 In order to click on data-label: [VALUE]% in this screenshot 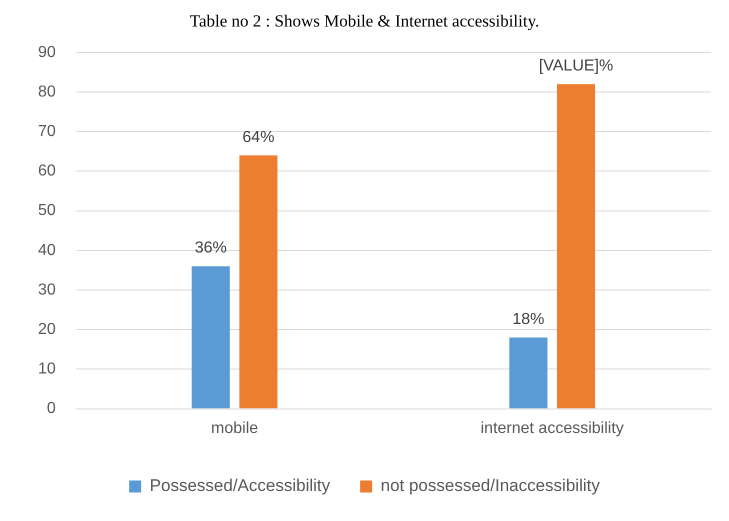, I will do `click(576, 65)`.